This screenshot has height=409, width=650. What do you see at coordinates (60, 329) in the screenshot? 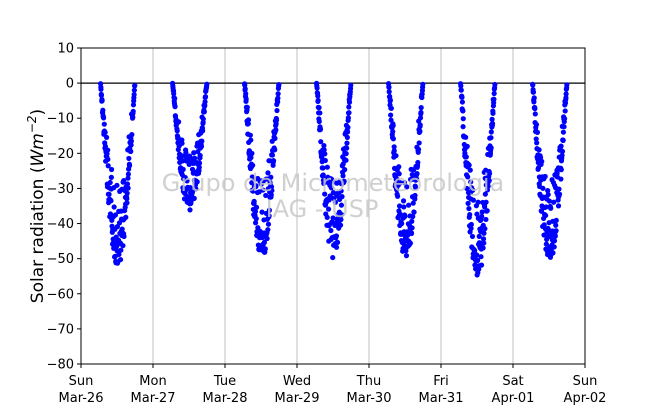
I see `y-tick-label: −70` at bounding box center [60, 329].